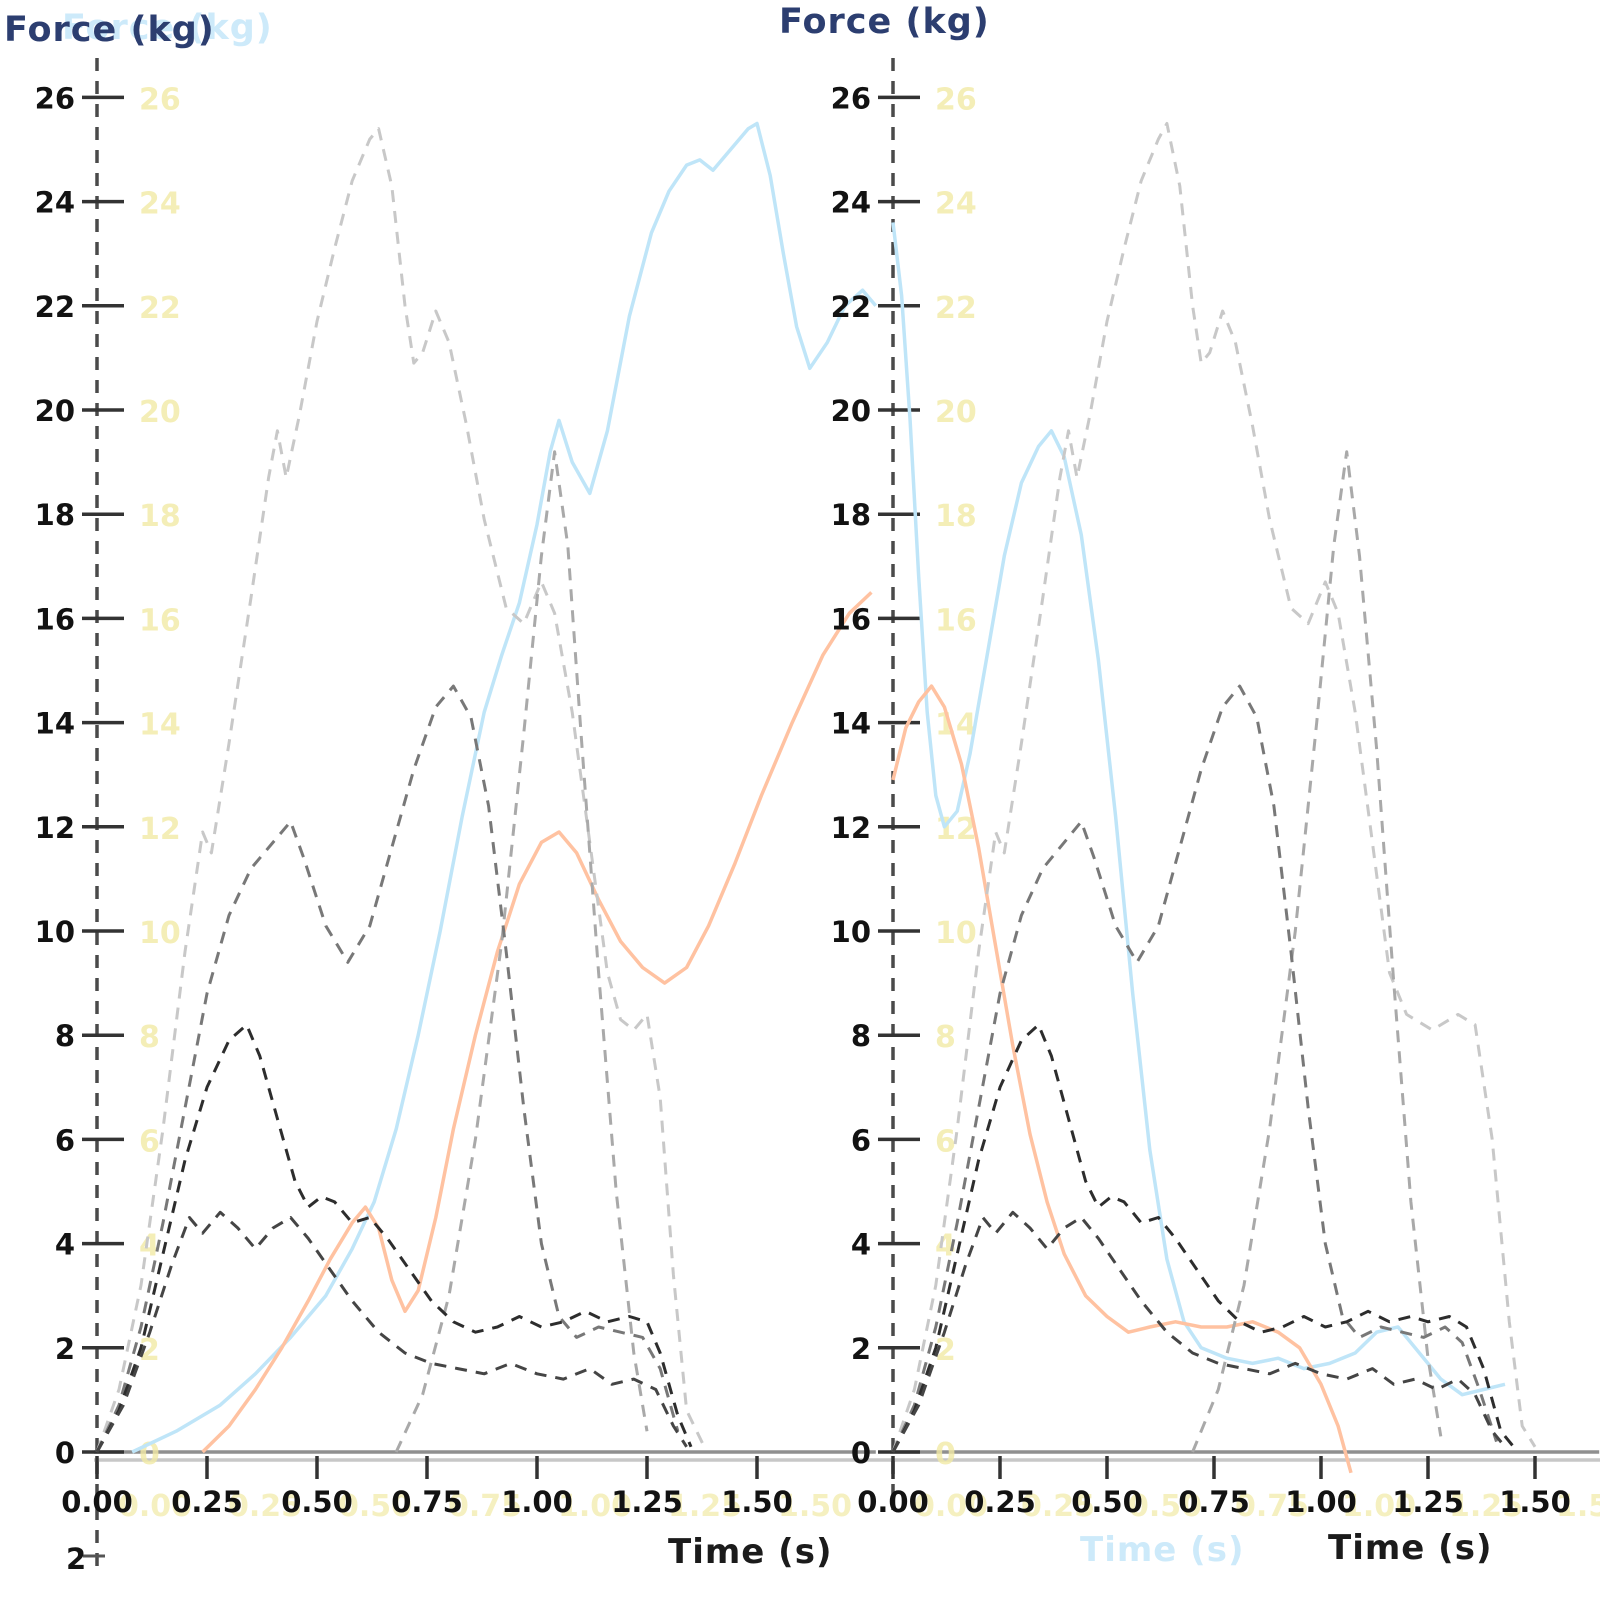  What do you see at coordinates (815, 1506) in the screenshot?
I see `x-tick-label-ghost: 1.50` at bounding box center [815, 1506].